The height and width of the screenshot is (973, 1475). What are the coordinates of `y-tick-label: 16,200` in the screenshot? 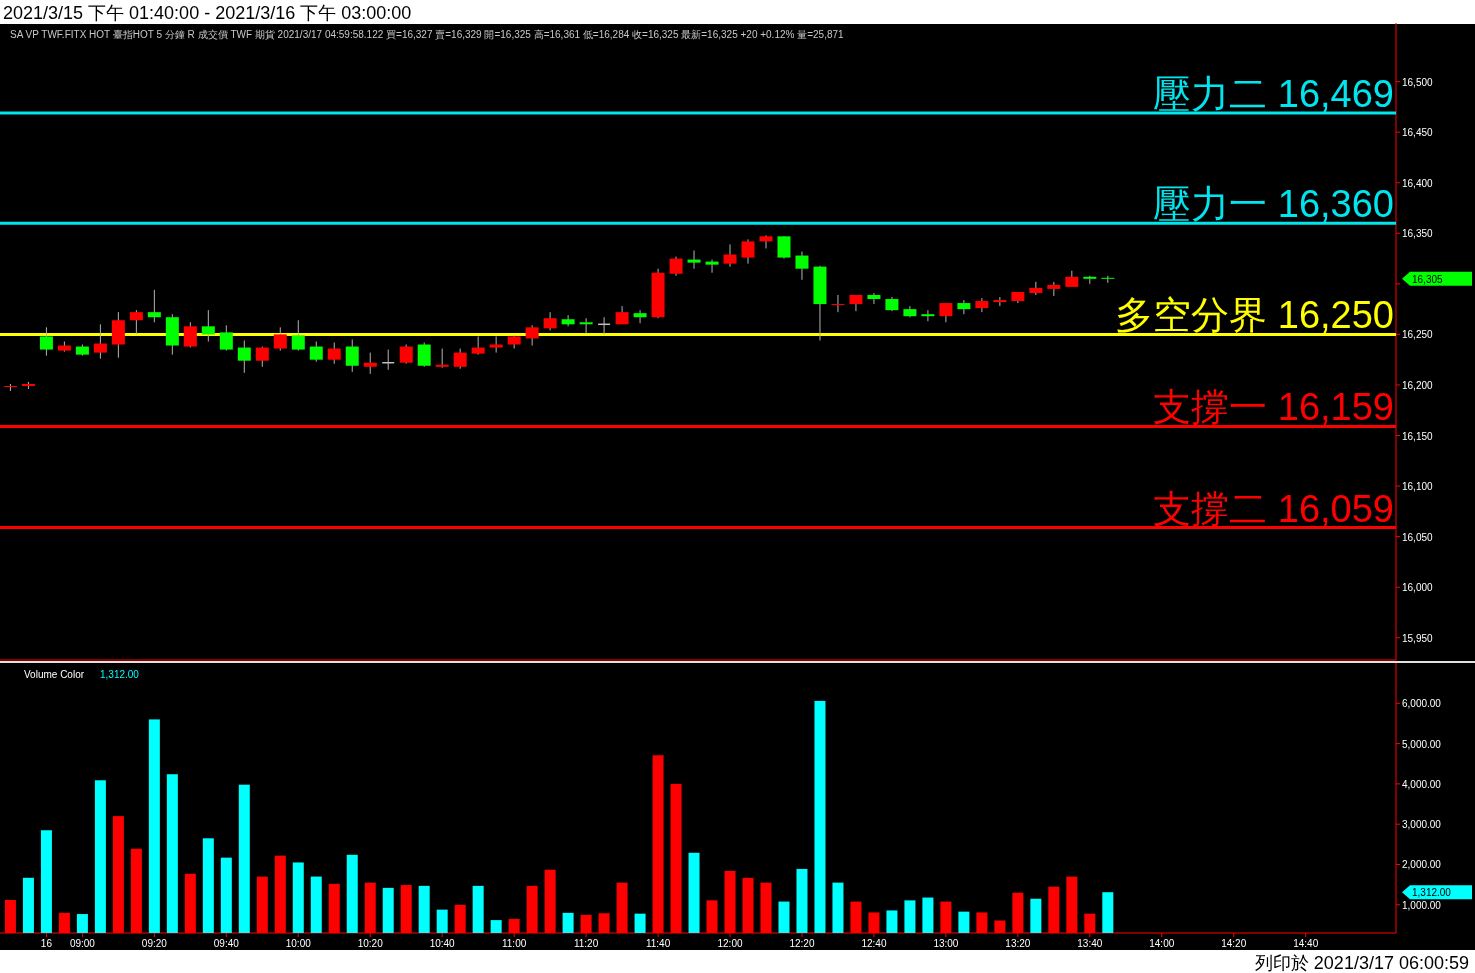 It's located at (1418, 385).